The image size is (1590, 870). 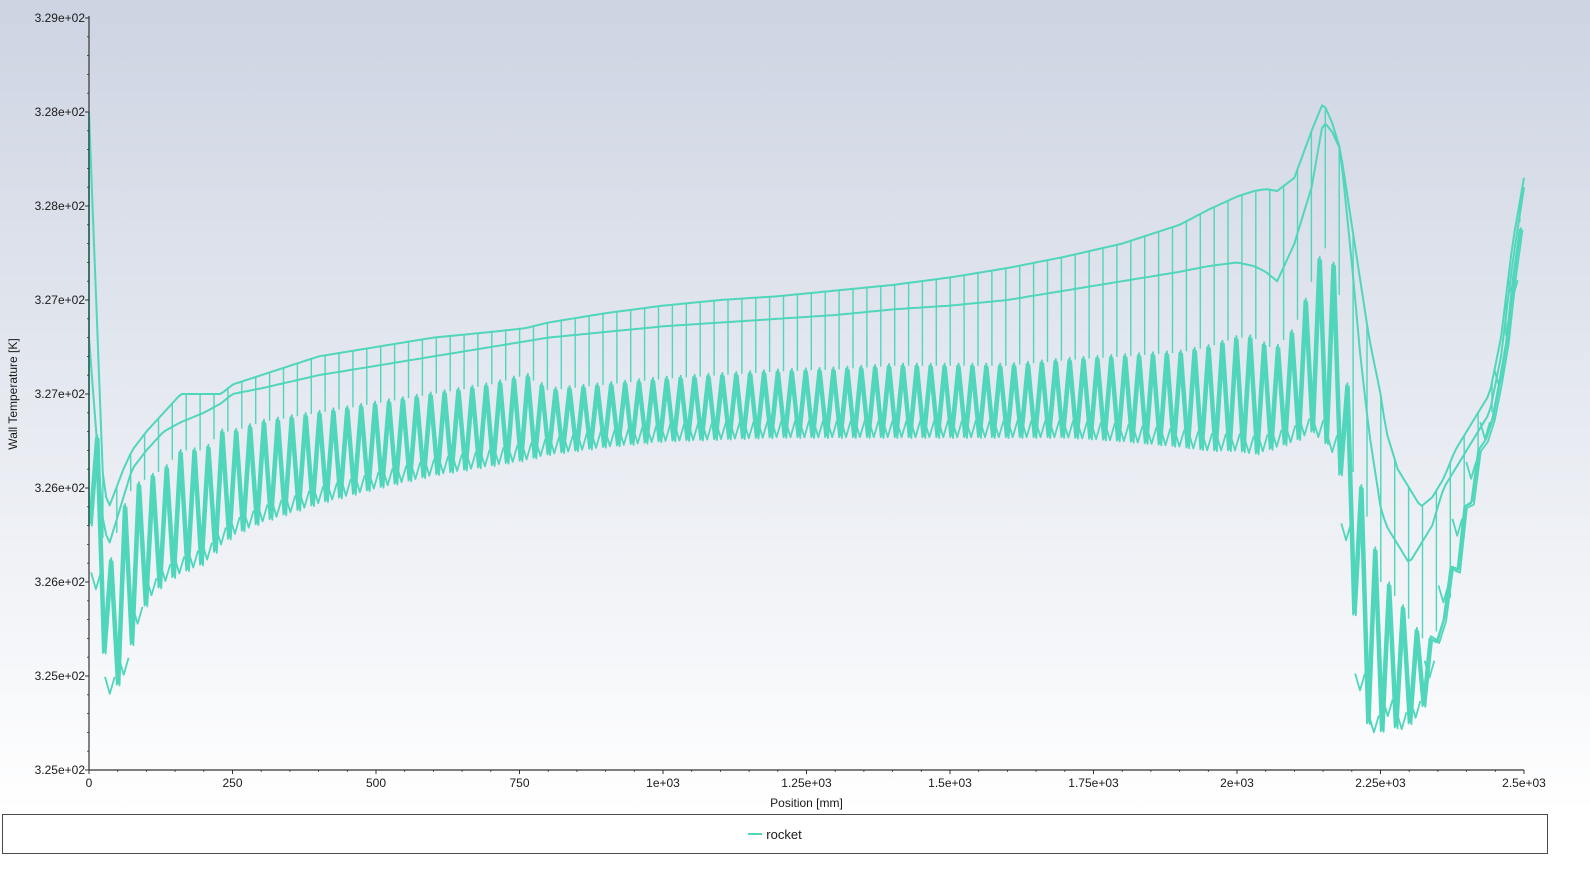 I want to click on x-tick-label: 1e+03, so click(x=663, y=783).